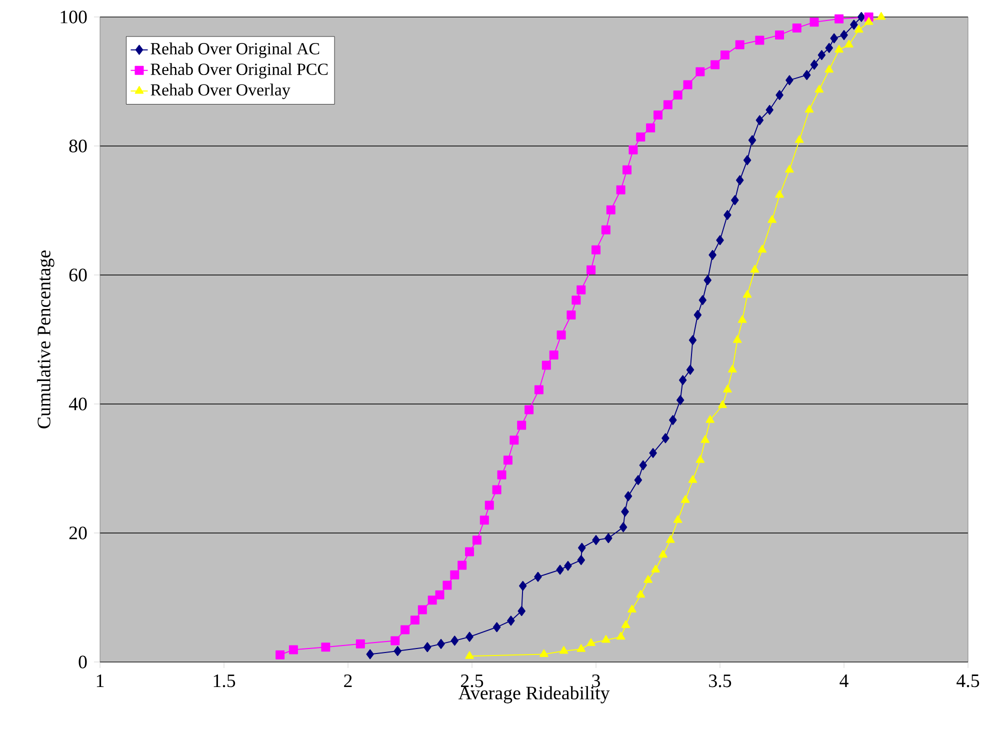  Describe the element at coordinates (239, 71) in the screenshot. I see `legend-label: Rehab Over Original PCC` at that location.